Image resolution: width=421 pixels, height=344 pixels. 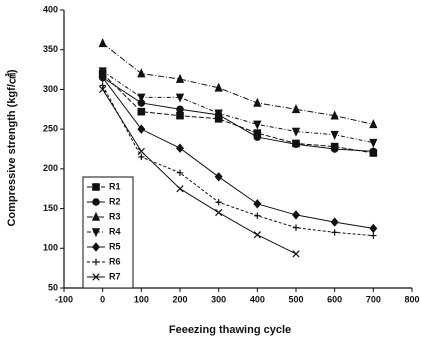 I want to click on legend-label: R5, so click(x=115, y=246).